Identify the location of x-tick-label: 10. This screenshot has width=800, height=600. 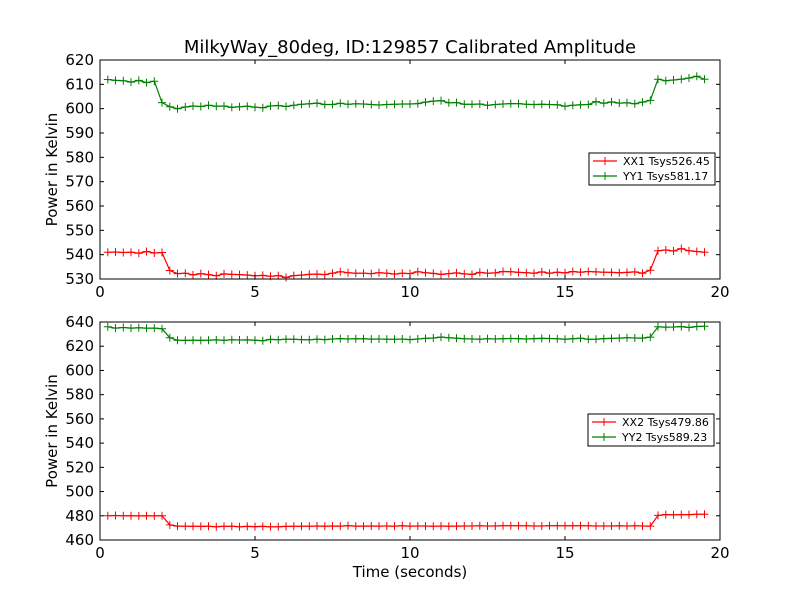
(409, 553).